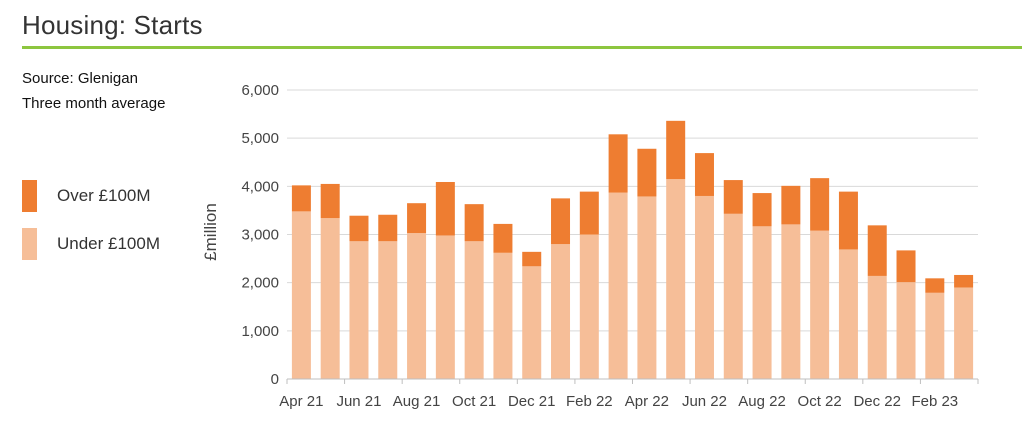  Describe the element at coordinates (260, 235) in the screenshot. I see `y-tick-label: 3,000` at that location.